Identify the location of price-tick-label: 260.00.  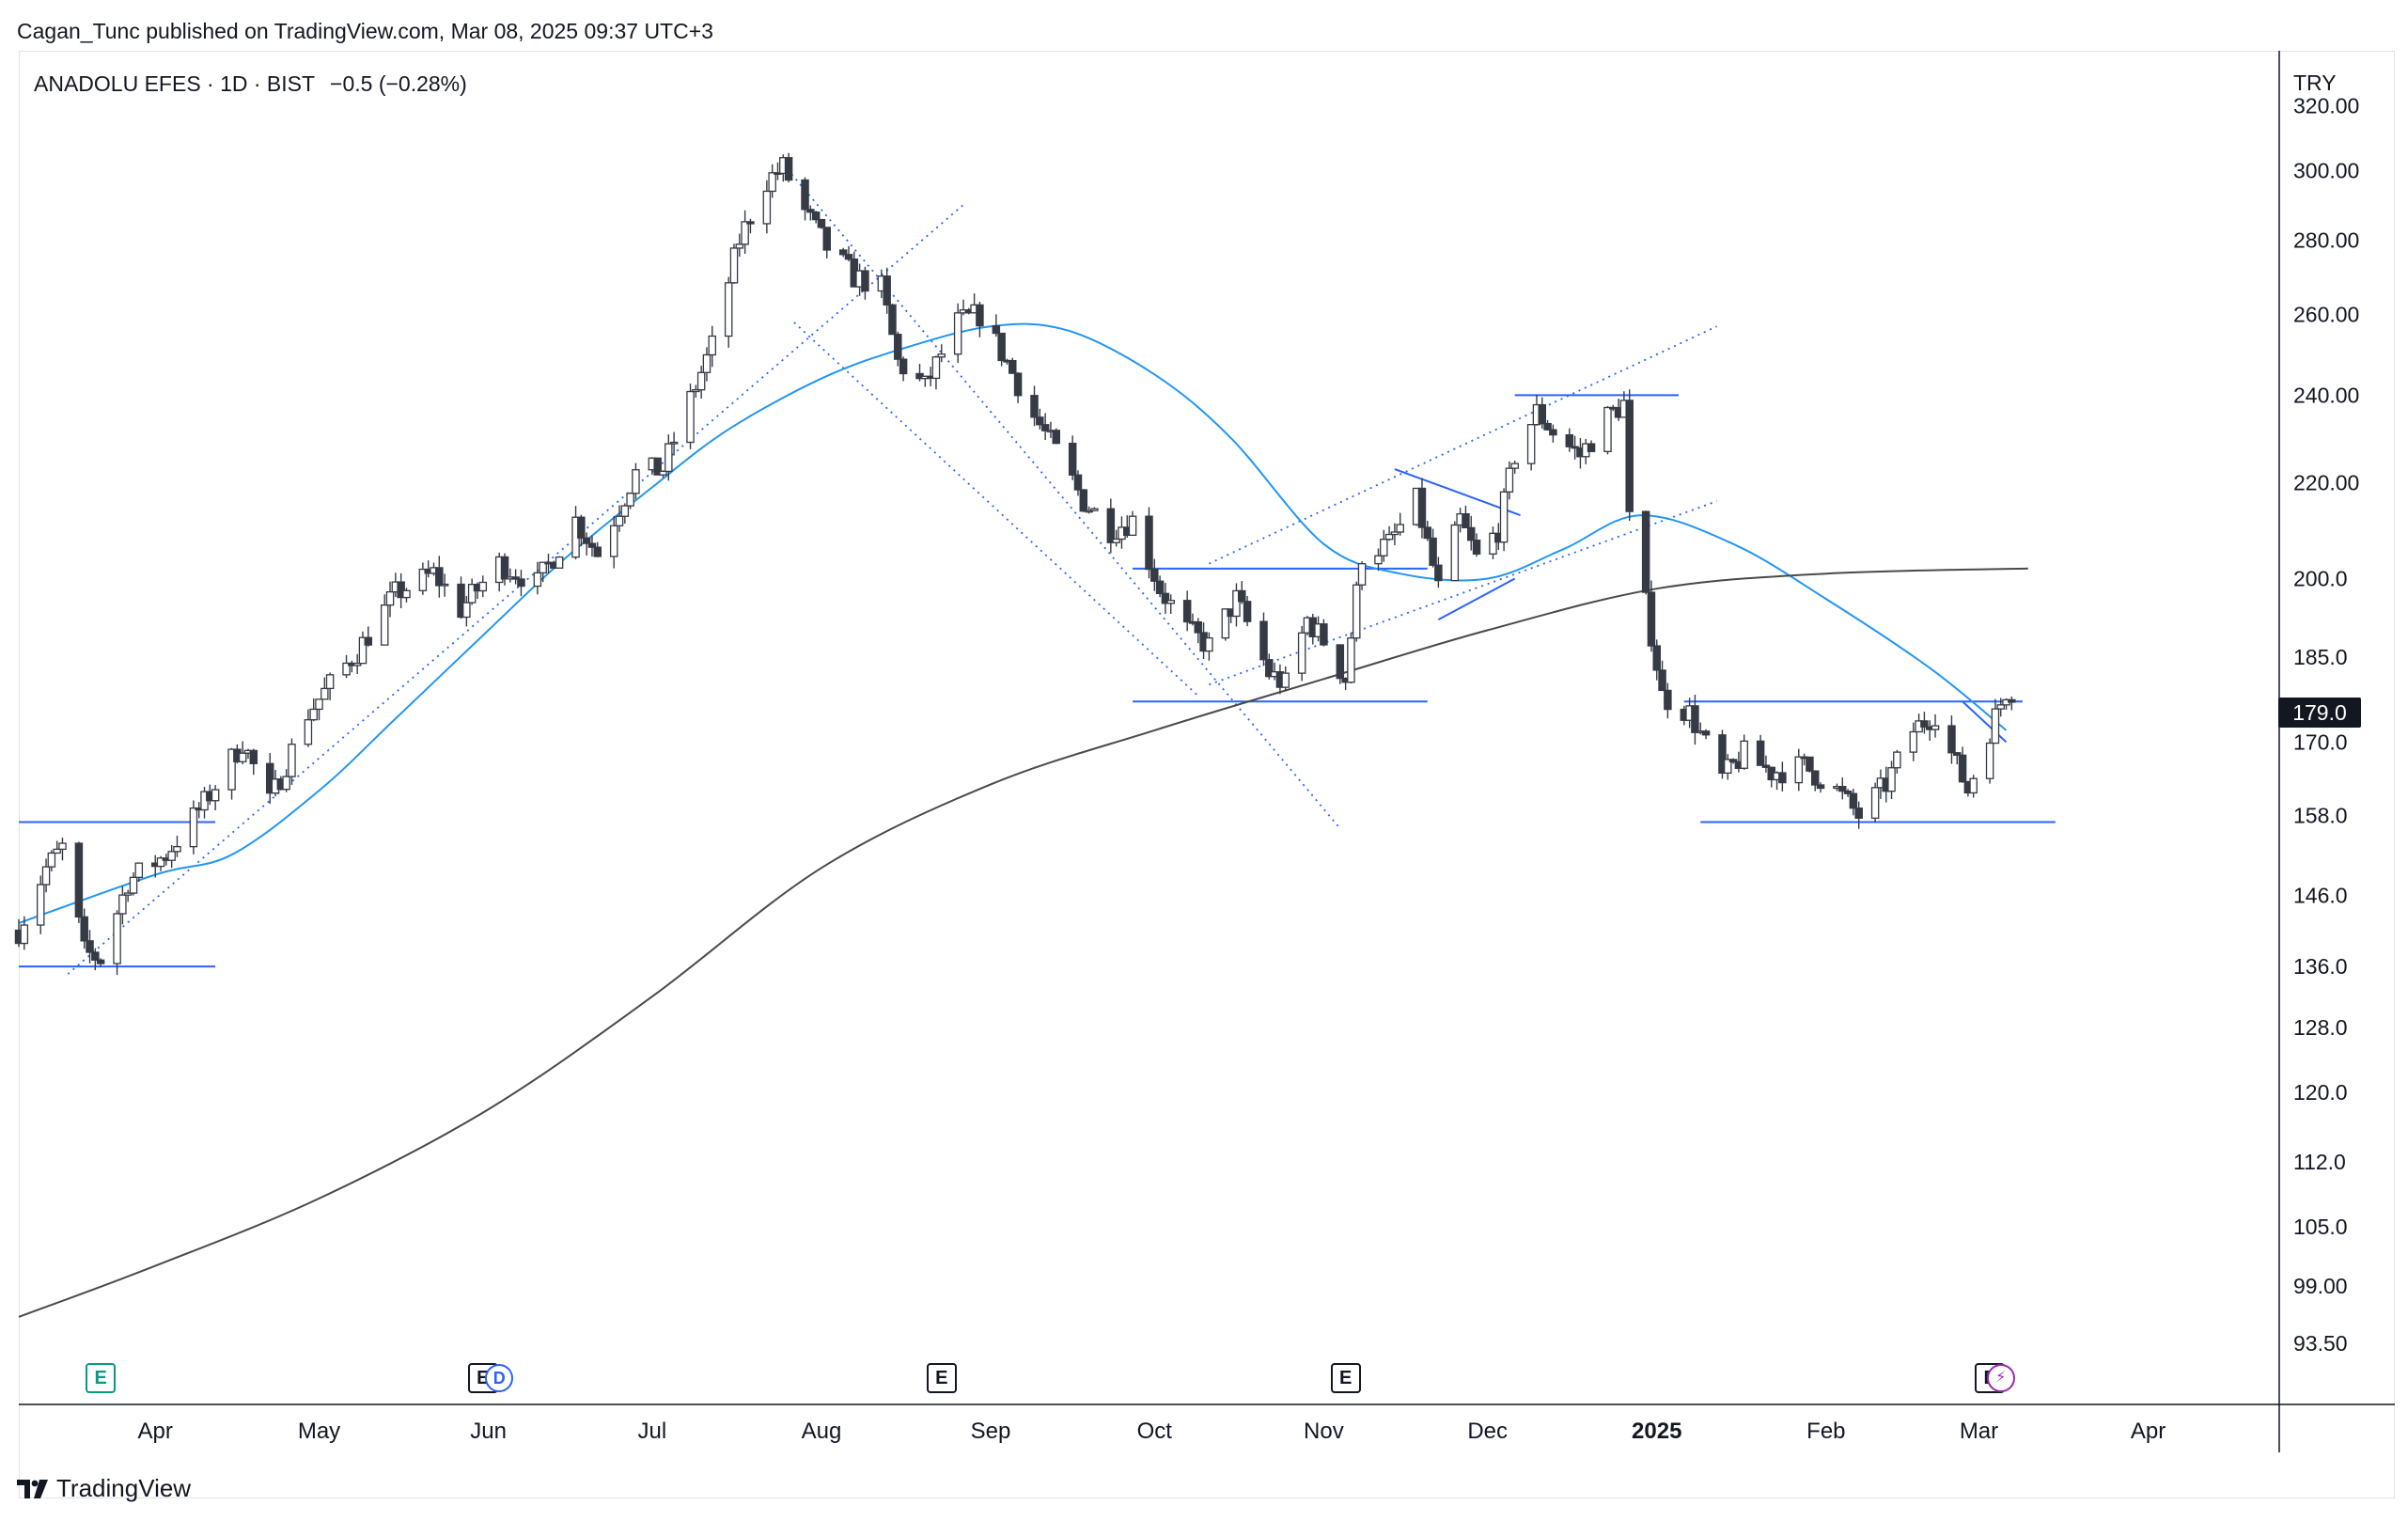
(2326, 315).